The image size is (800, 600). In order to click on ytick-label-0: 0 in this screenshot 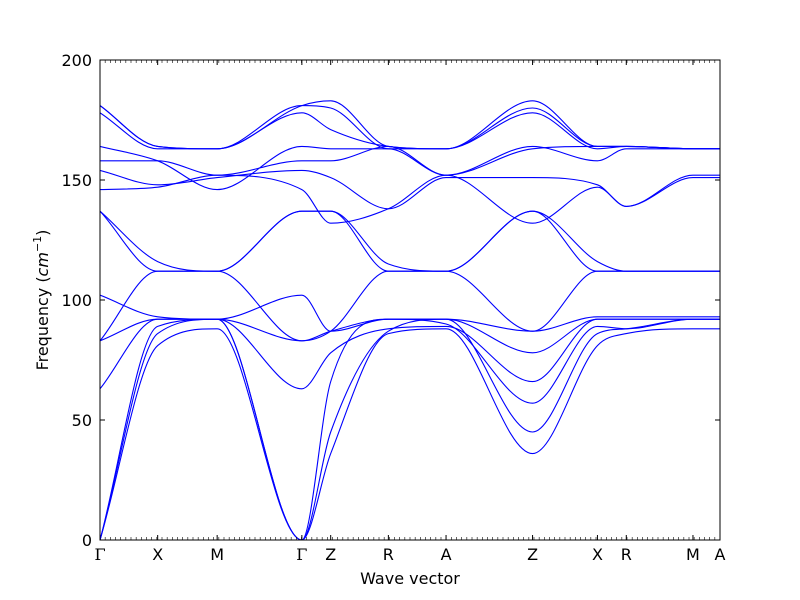, I will do `click(87, 540)`.